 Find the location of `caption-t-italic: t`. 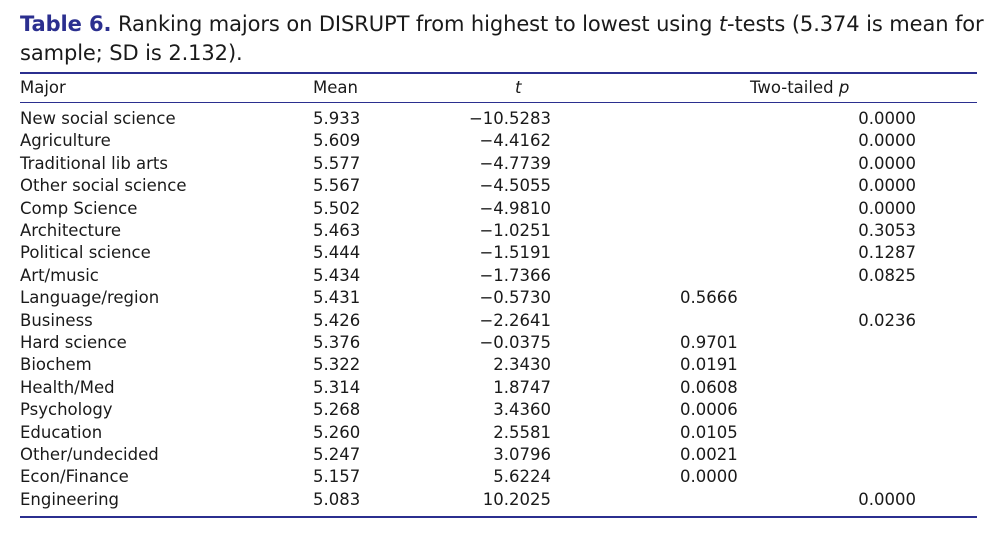

caption-t-italic: t is located at coordinates (723, 24).